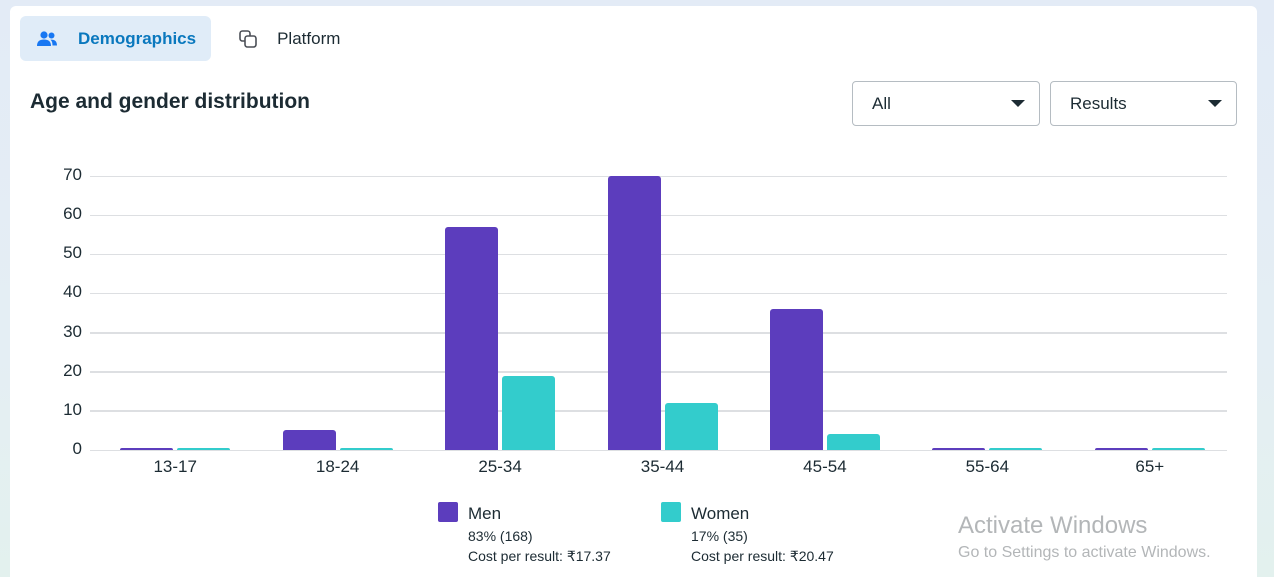 This screenshot has height=577, width=1274. I want to click on y-axis-tick: 10, so click(72, 409).